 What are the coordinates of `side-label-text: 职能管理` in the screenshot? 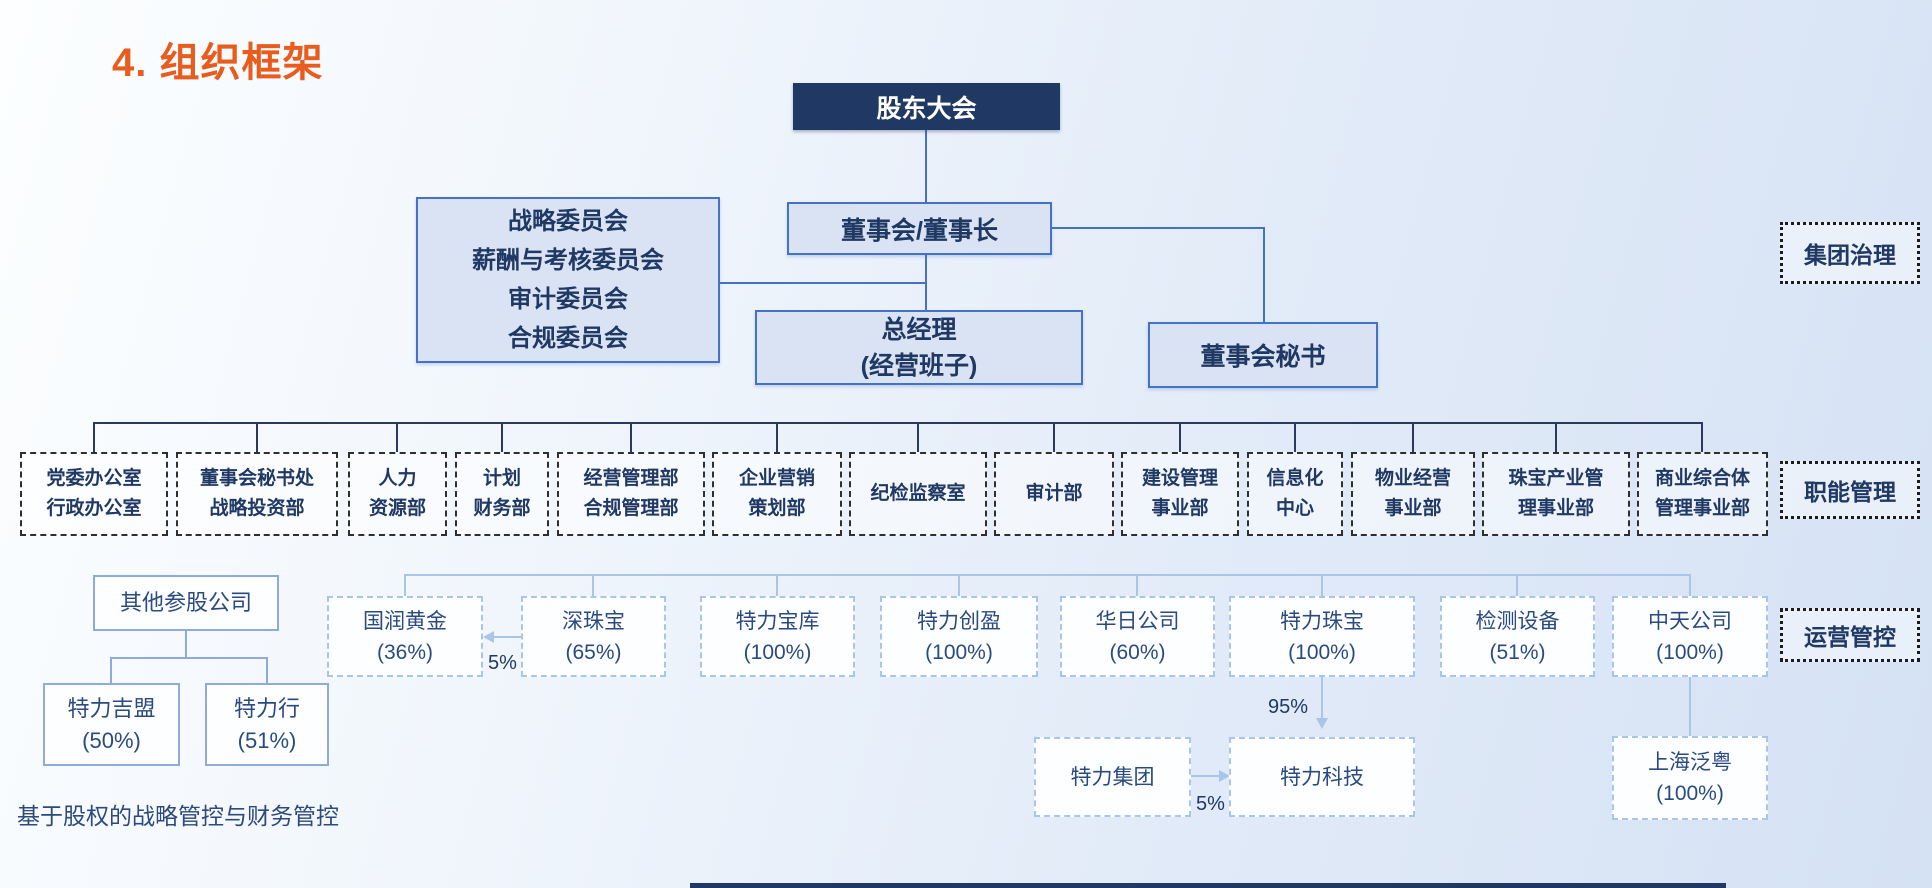 It's located at (1850, 492).